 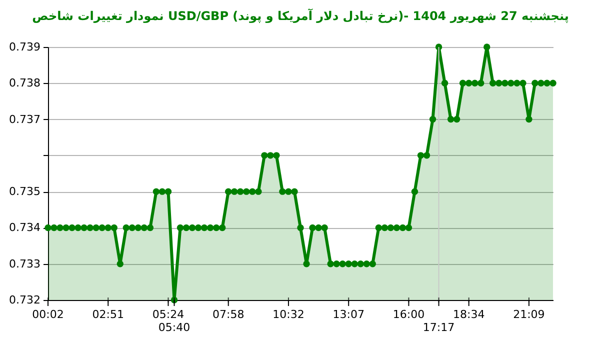 I want to click on x-tick-label: 02:51, so click(x=108, y=314).